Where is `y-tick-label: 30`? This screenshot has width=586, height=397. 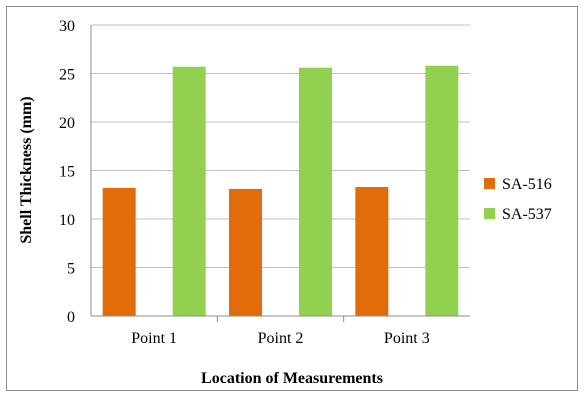 y-tick-label: 30 is located at coordinates (67, 26).